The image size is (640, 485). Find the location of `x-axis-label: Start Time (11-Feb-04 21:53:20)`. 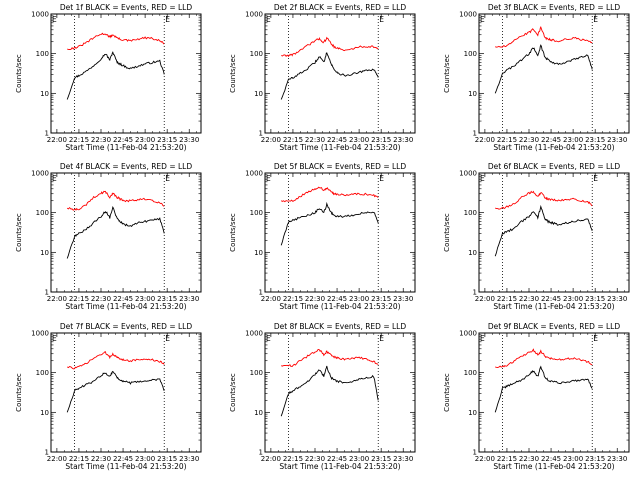

x-axis-label: Start Time (11-Feb-04 21:53:20) is located at coordinates (125, 147).